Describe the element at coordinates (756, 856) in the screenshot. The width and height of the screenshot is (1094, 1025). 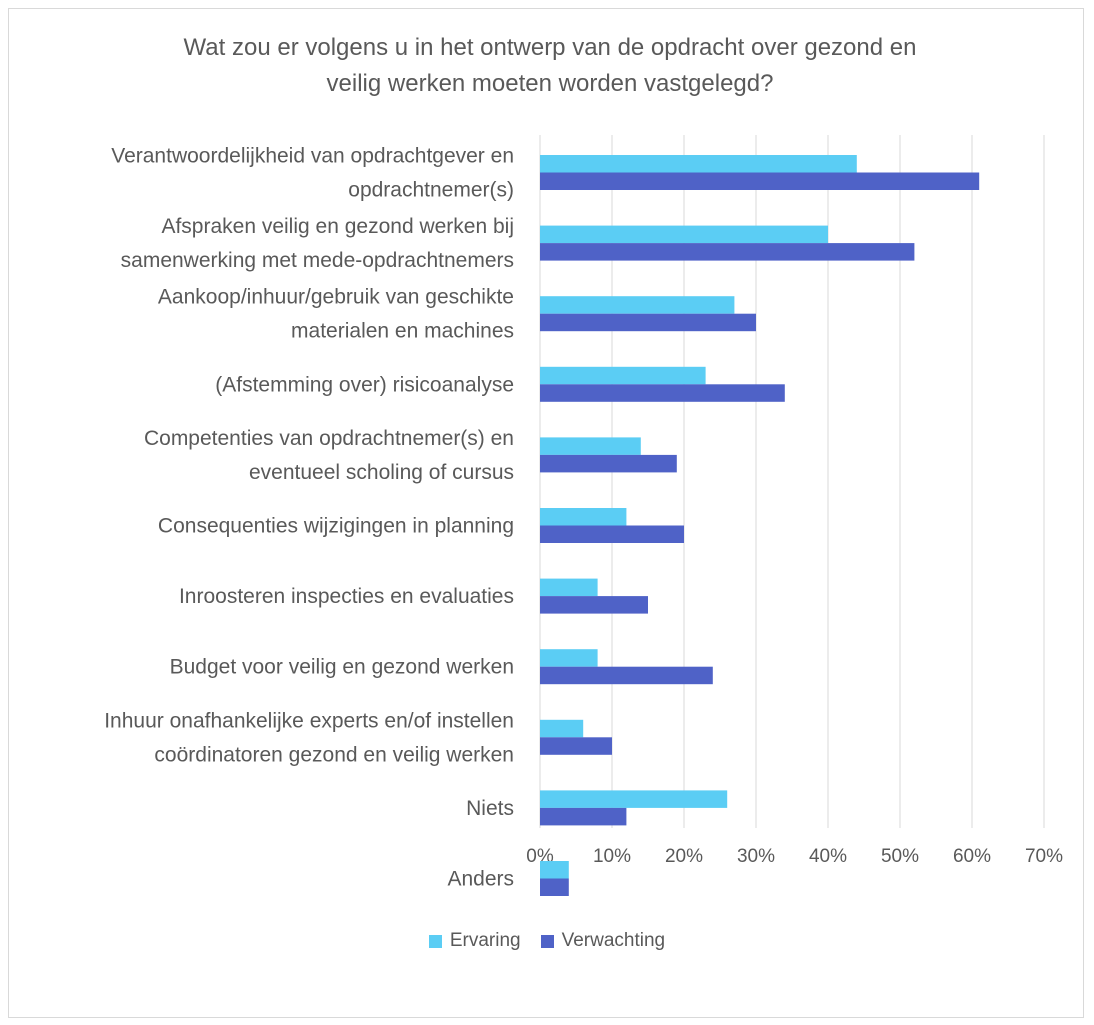
I see `x-tick-label: 30%` at that location.